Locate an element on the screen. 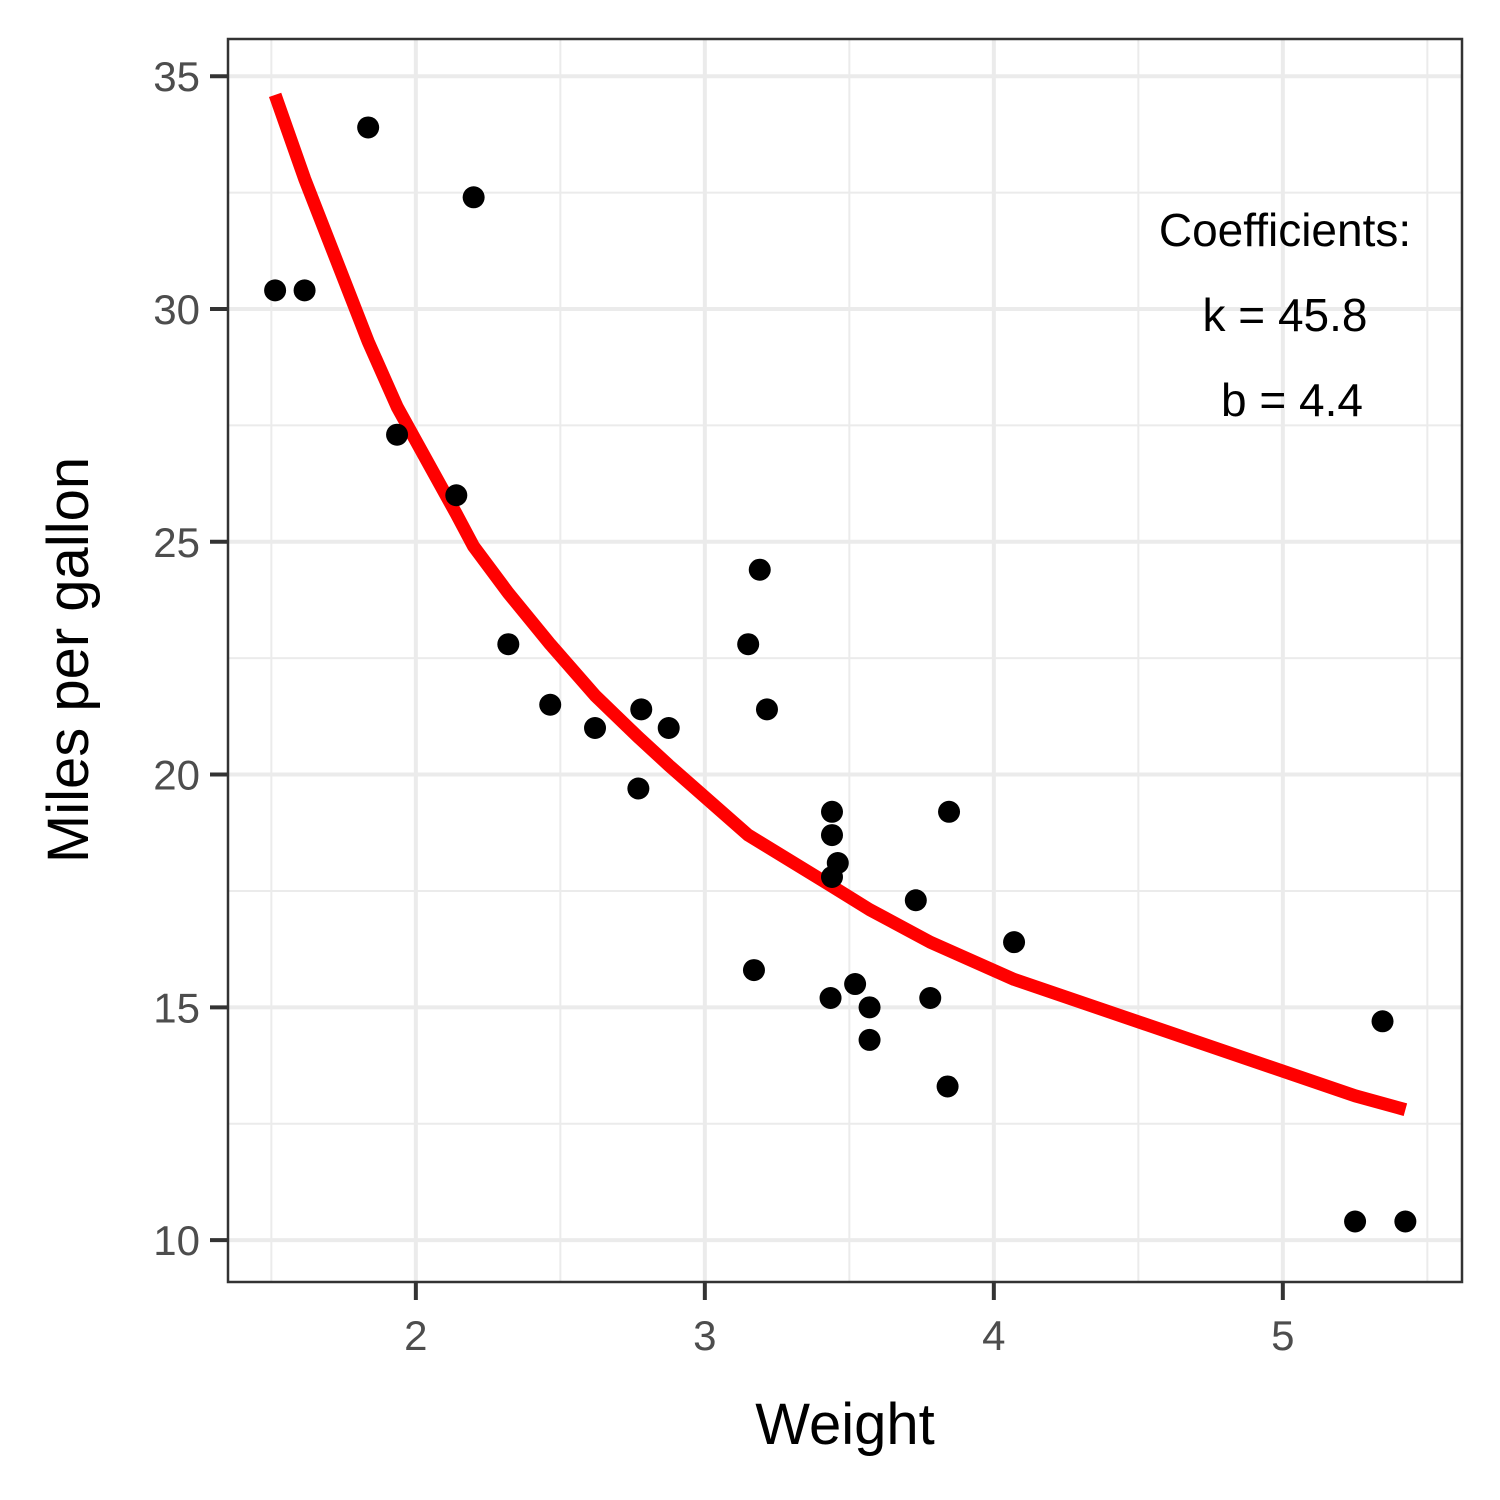  y-axis: 10 15 20 25 30 35 is located at coordinates (190, 658).